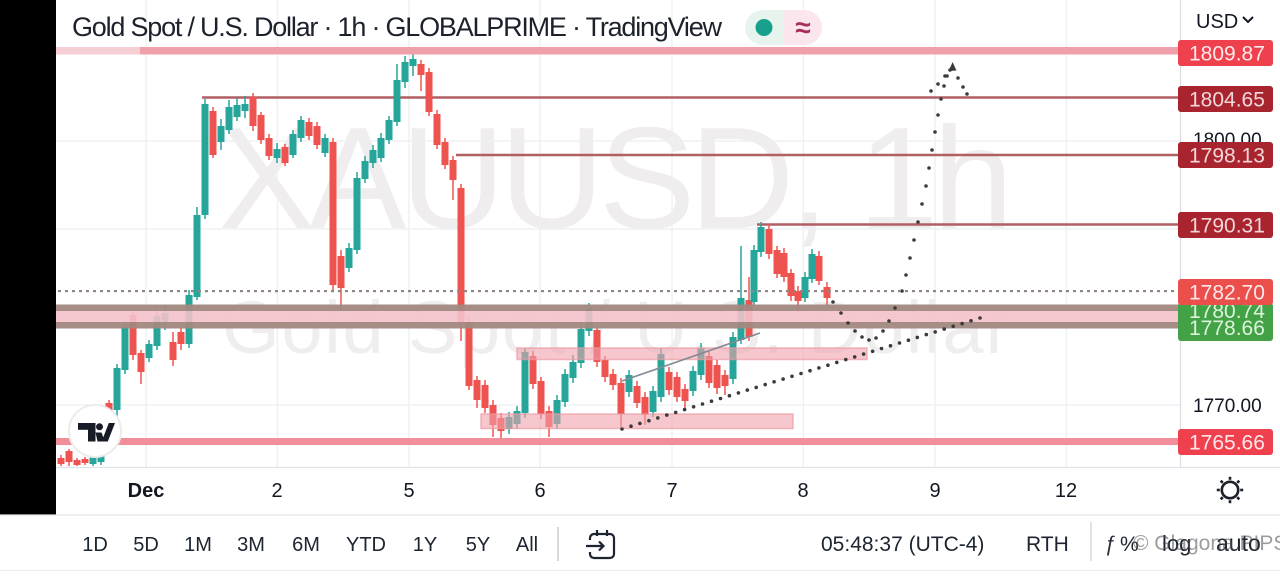 The image size is (1280, 576). Describe the element at coordinates (1227, 156) in the screenshot. I see `svg-text: 1798.13` at that location.